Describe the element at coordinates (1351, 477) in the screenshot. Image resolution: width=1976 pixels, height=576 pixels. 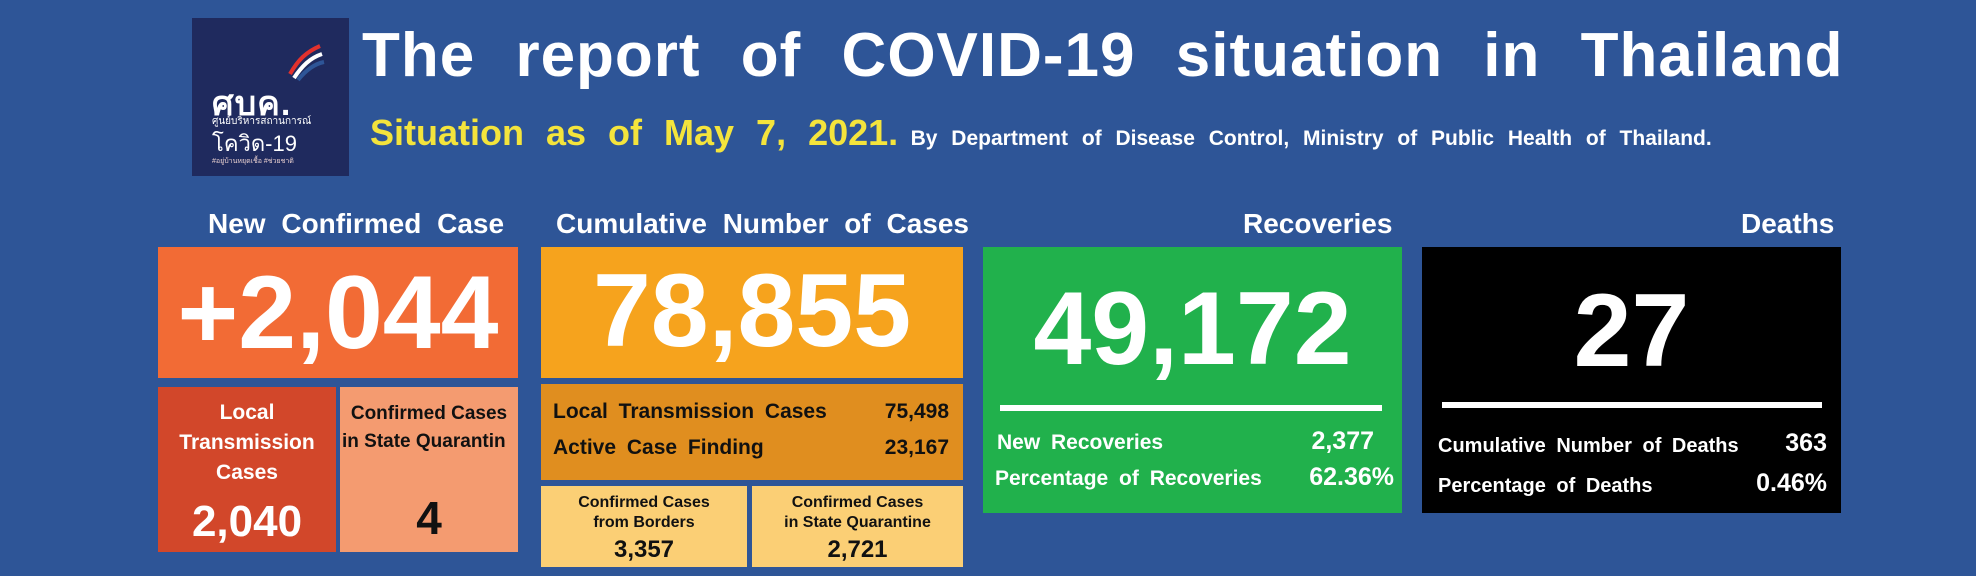
I see `recoveries-pct-value: 62.36%` at that location.